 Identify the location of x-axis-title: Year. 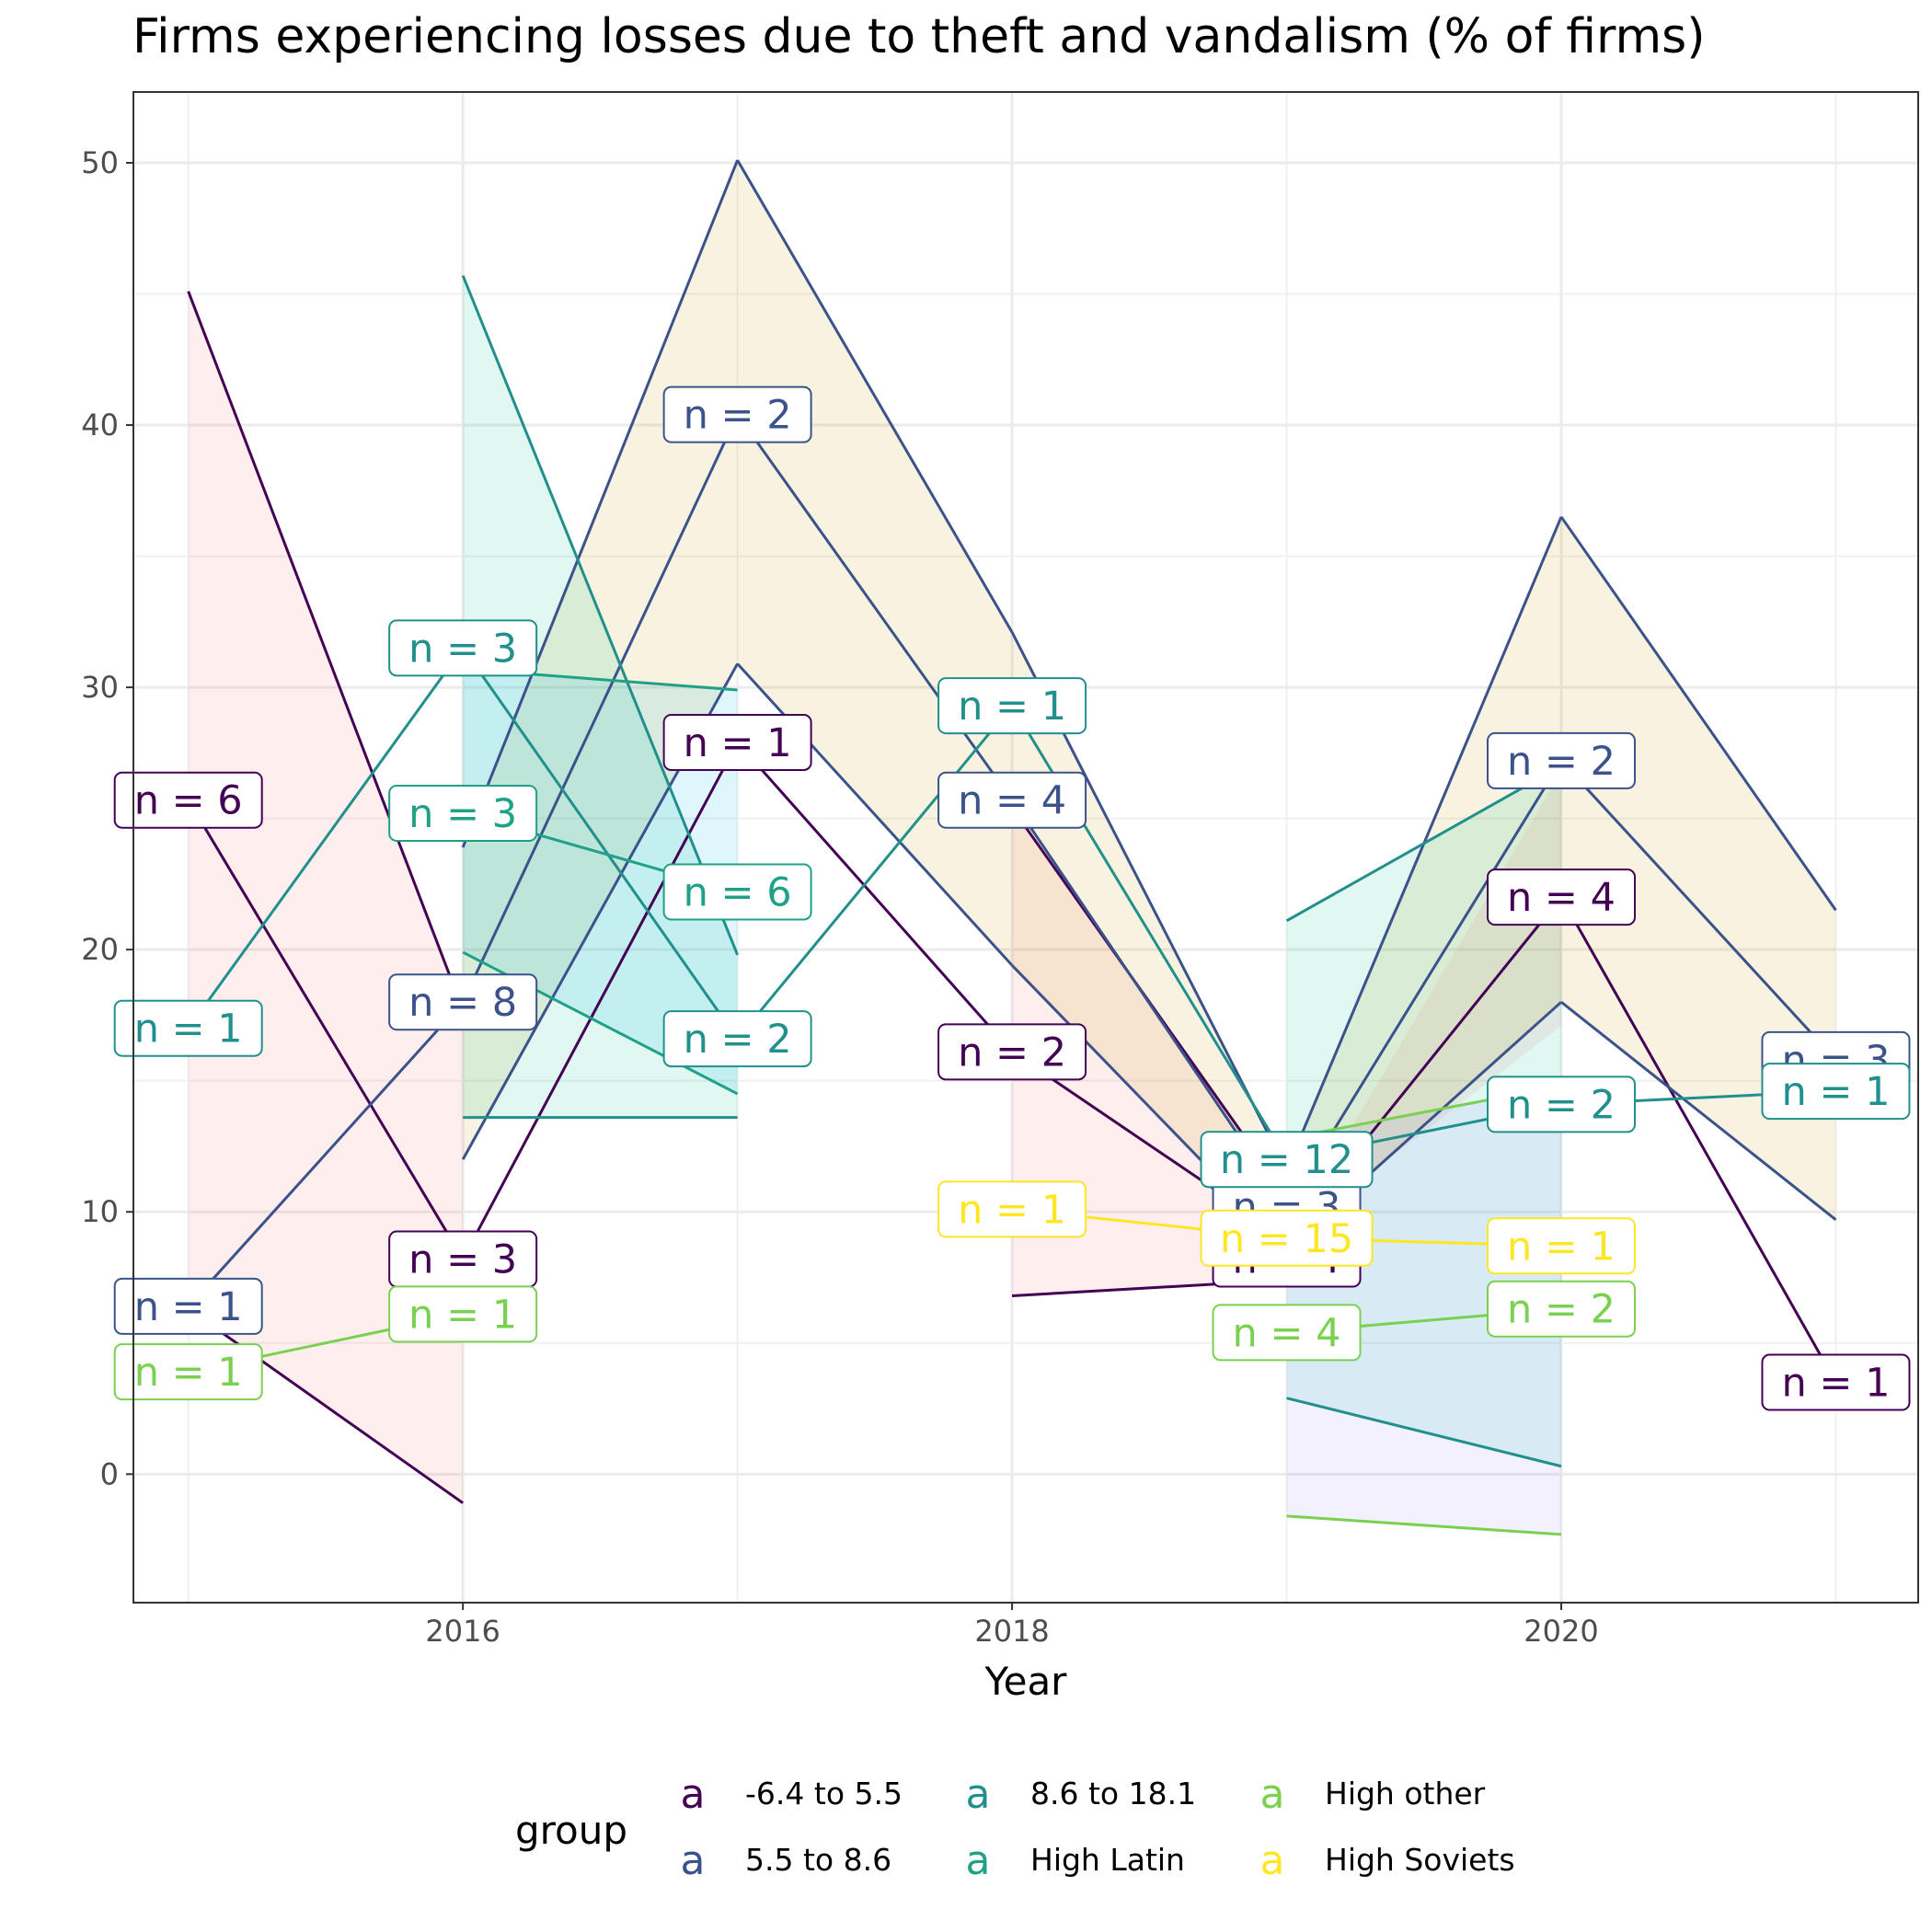
(1026, 1681).